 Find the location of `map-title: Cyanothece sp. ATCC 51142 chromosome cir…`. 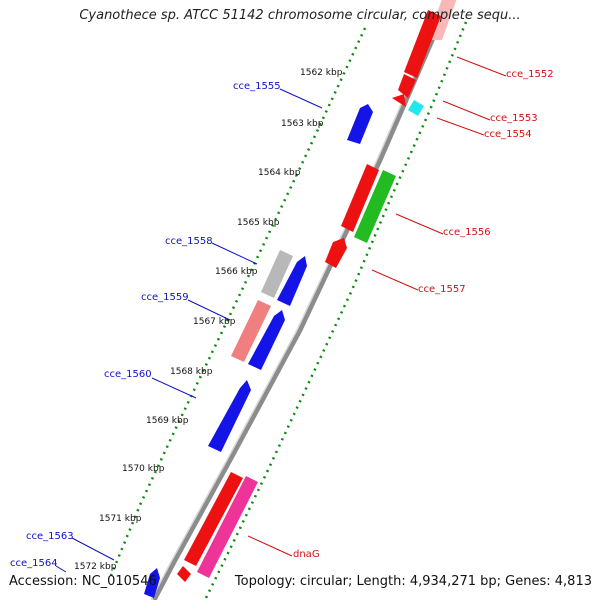

map-title: Cyanothece sp. ATCC 51142 chromosome cir… is located at coordinates (300, 15).